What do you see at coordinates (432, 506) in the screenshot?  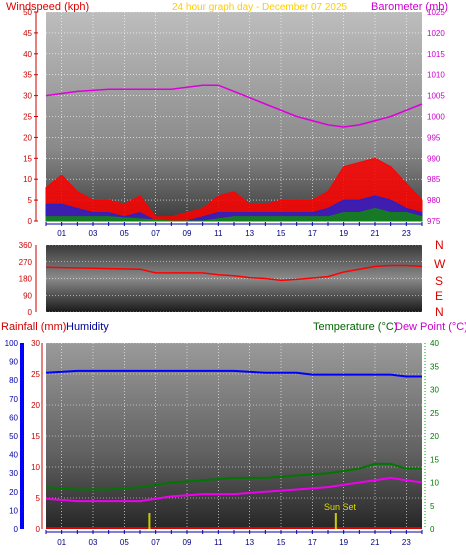 I see `temp-tick-label: 5` at bounding box center [432, 506].